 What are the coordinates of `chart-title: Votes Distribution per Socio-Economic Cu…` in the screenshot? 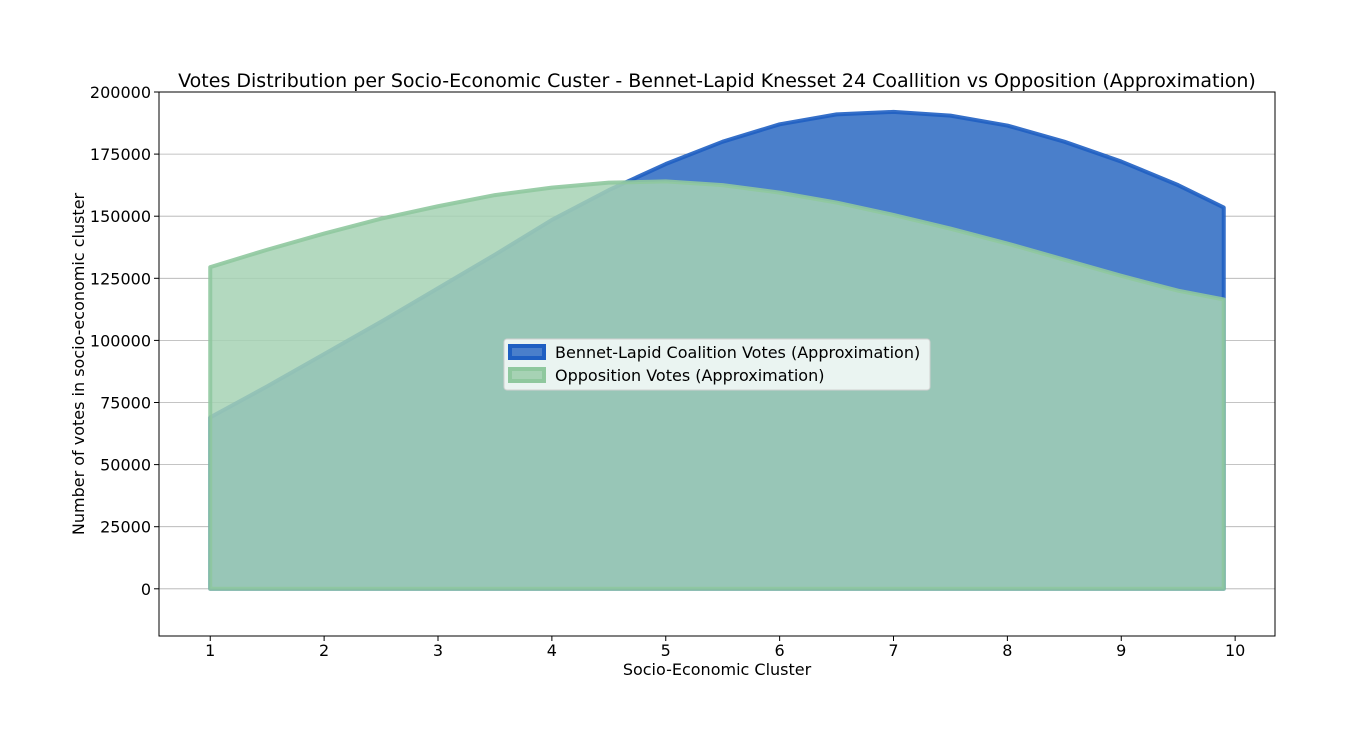 It's located at (717, 81).